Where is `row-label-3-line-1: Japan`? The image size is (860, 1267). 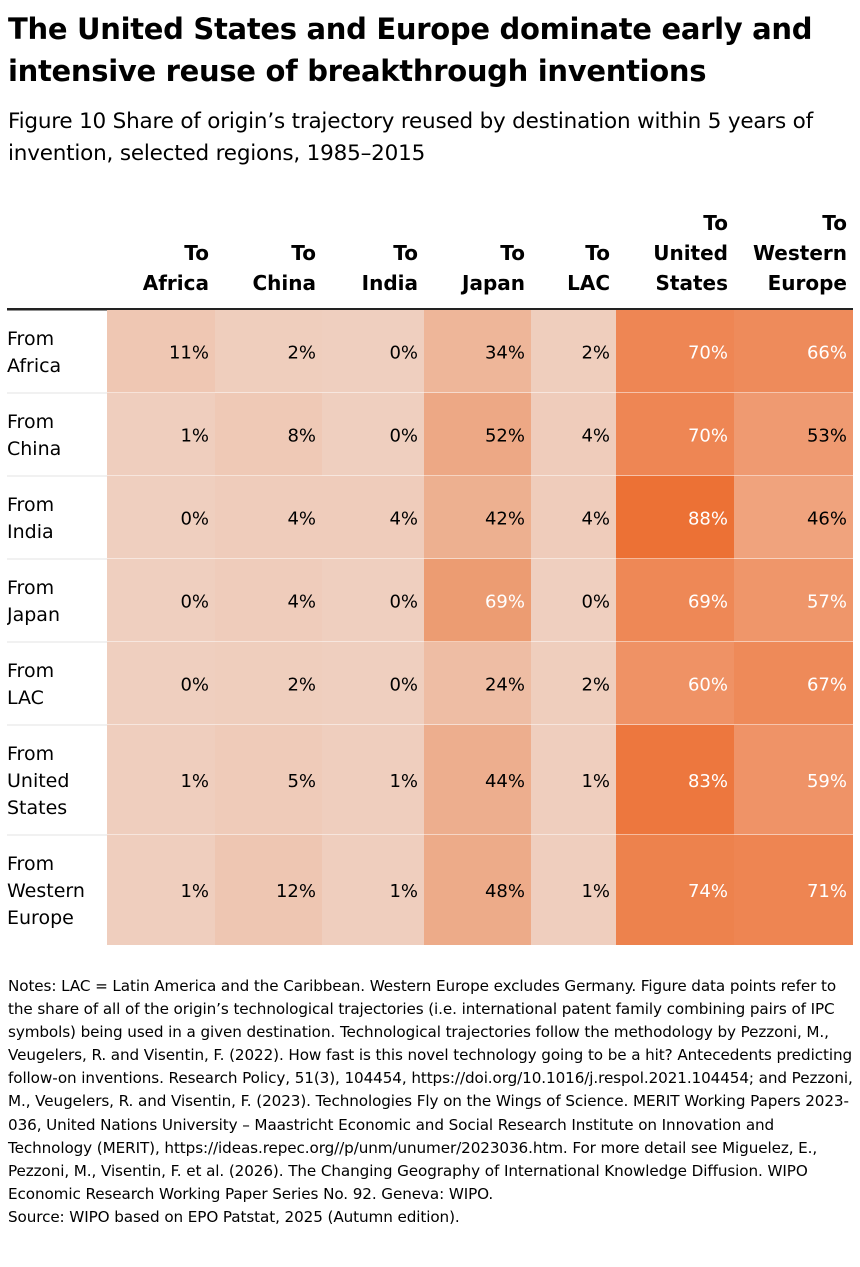
row-label-3-line-1: Japan is located at coordinates (33, 615).